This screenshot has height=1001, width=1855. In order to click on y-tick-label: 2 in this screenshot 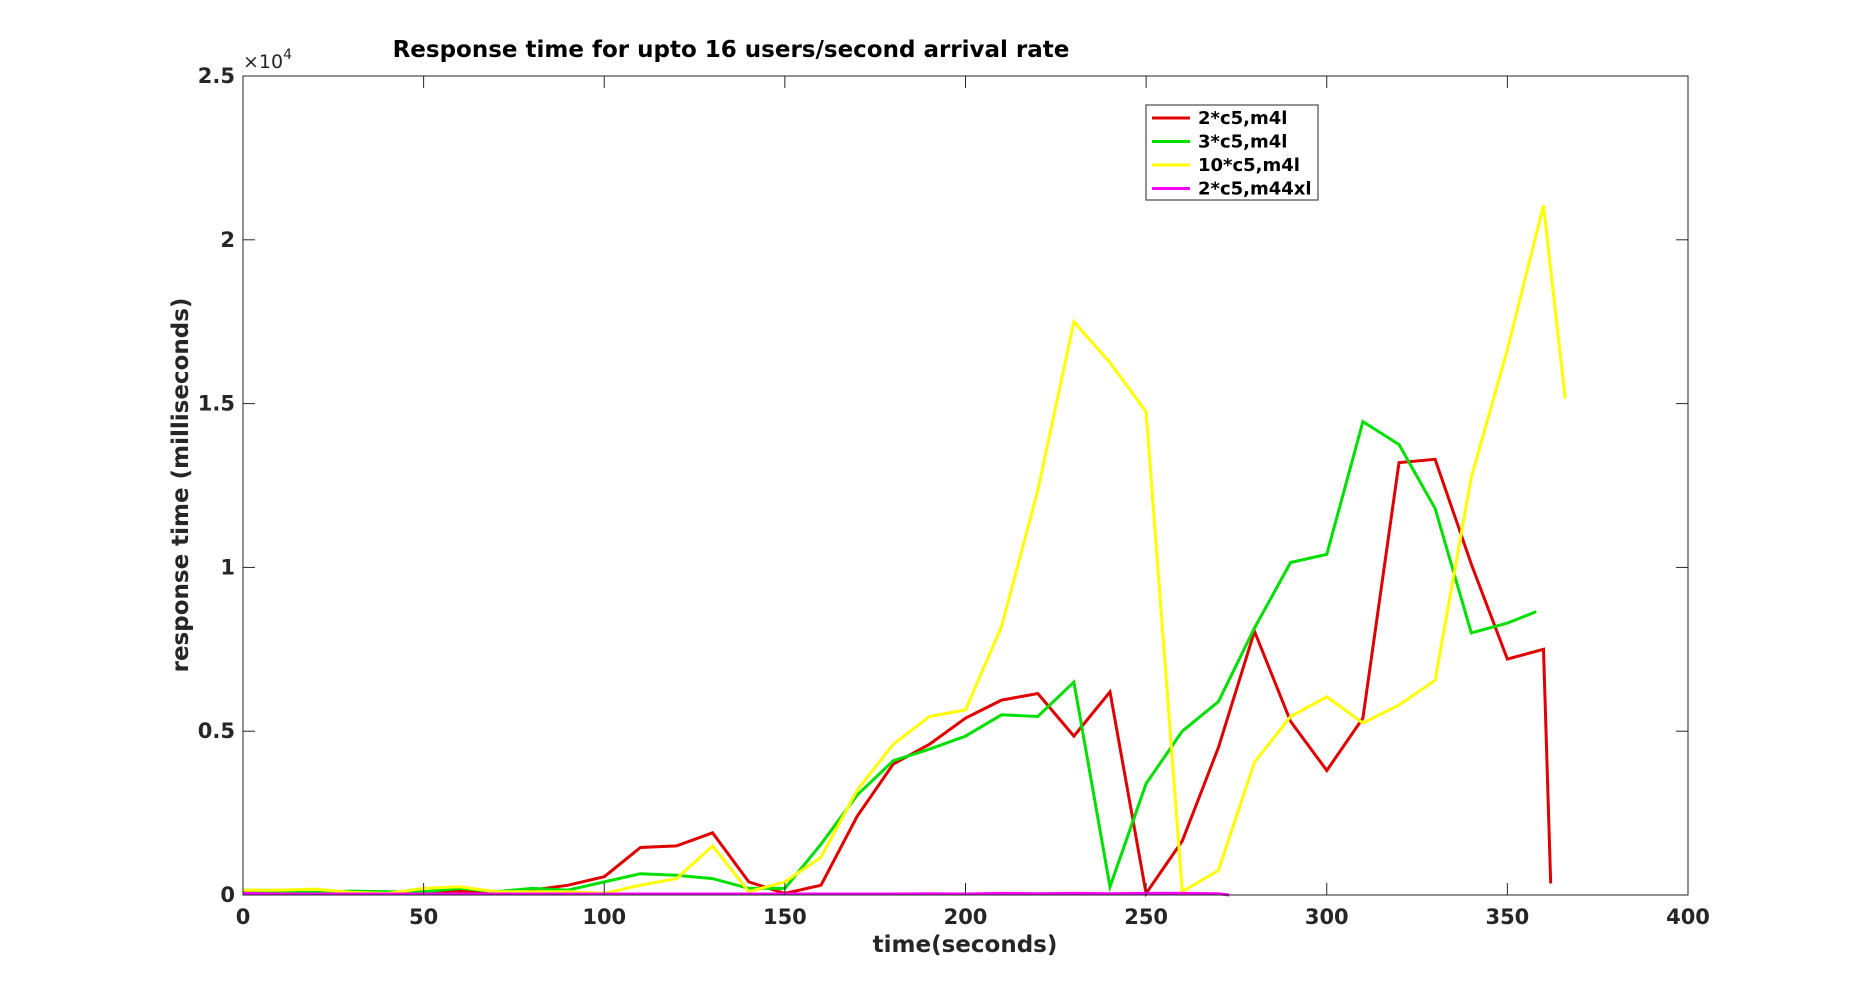, I will do `click(227, 240)`.